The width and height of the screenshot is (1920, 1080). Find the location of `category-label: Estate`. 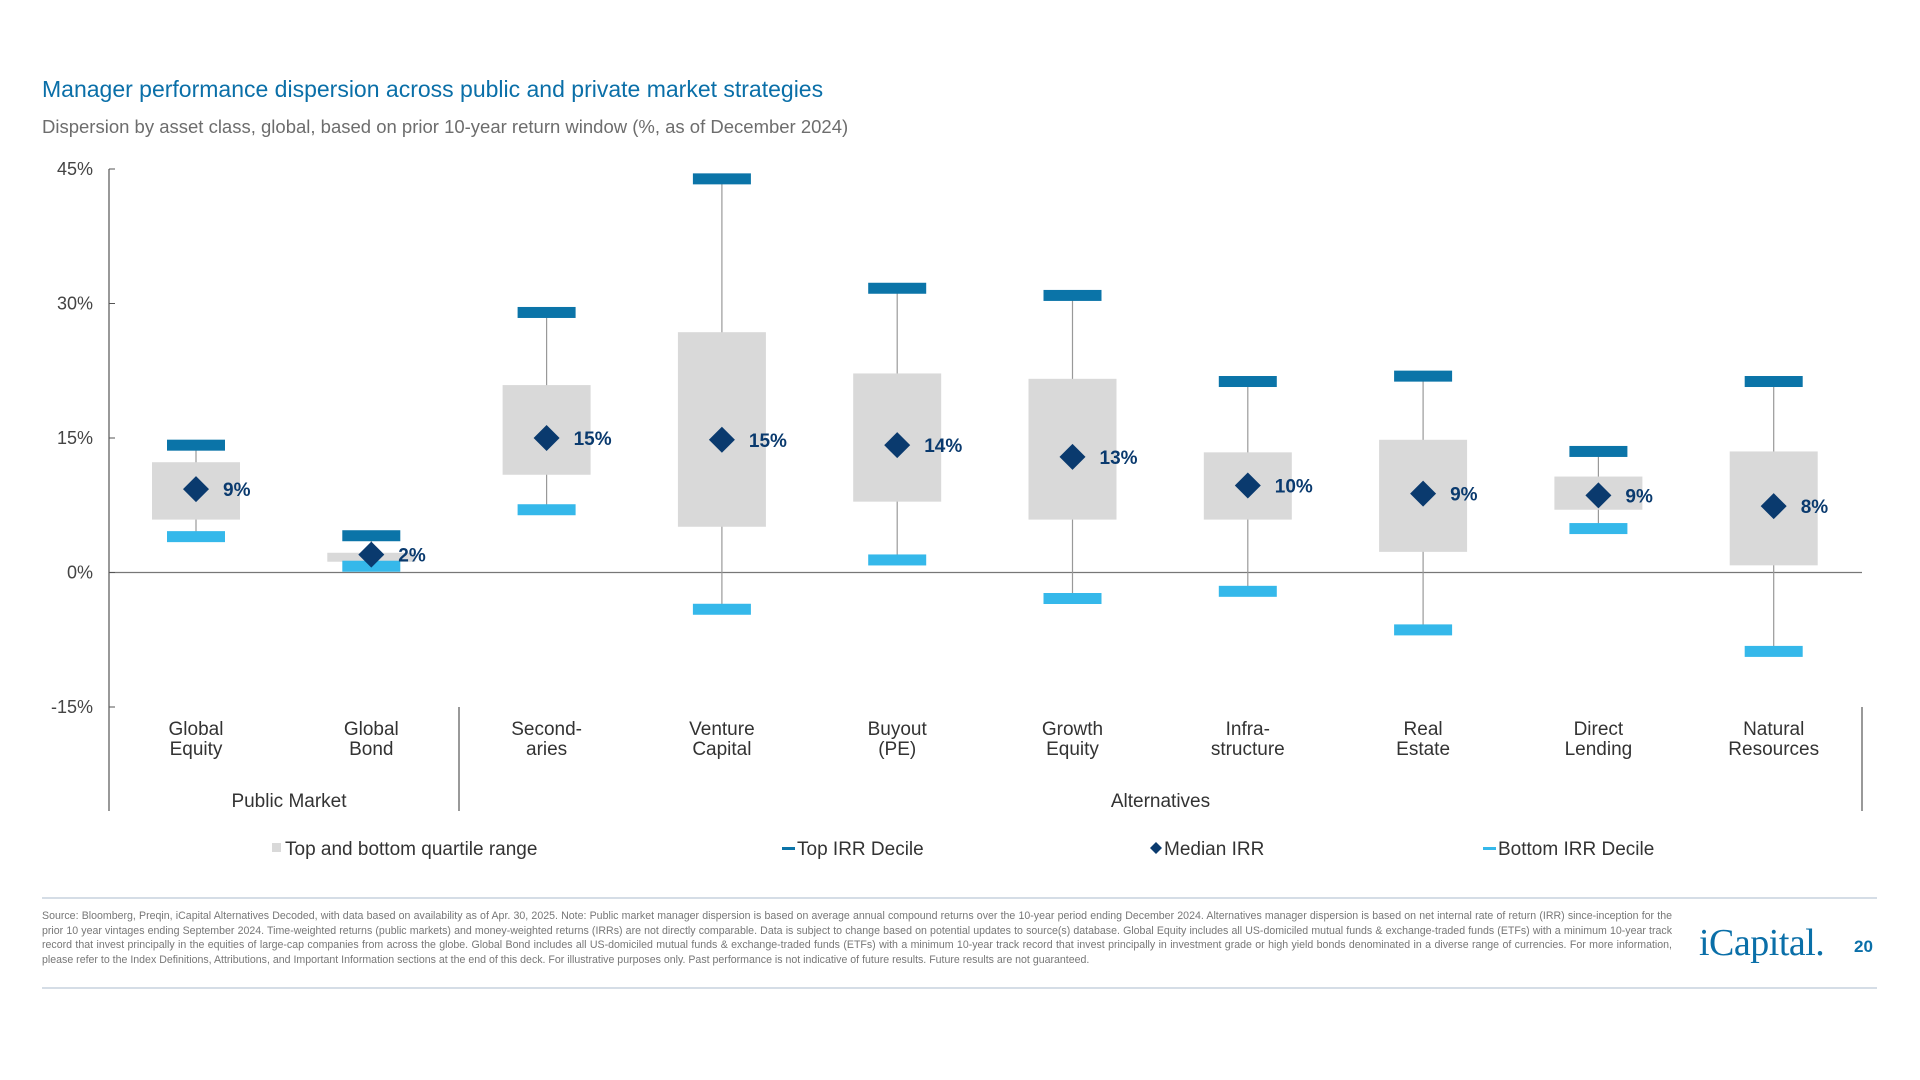

category-label: Estate is located at coordinates (1423, 749).